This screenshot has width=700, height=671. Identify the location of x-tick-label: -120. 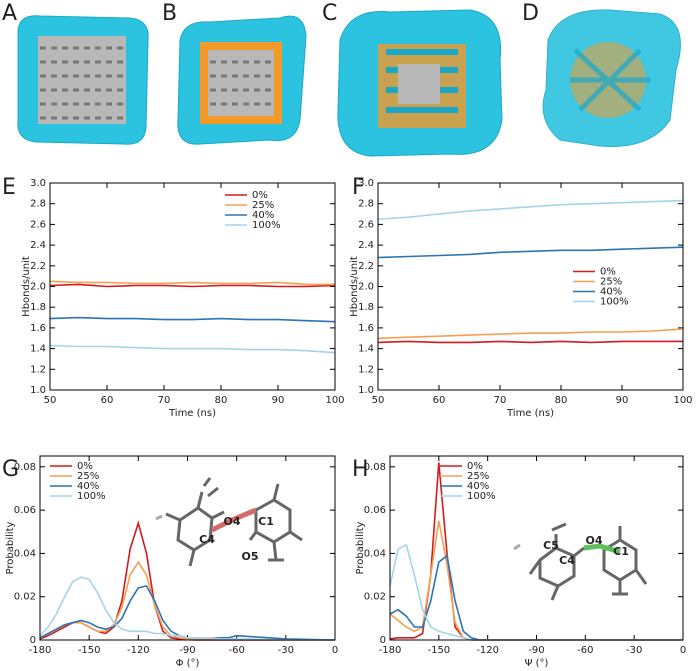
(138, 650).